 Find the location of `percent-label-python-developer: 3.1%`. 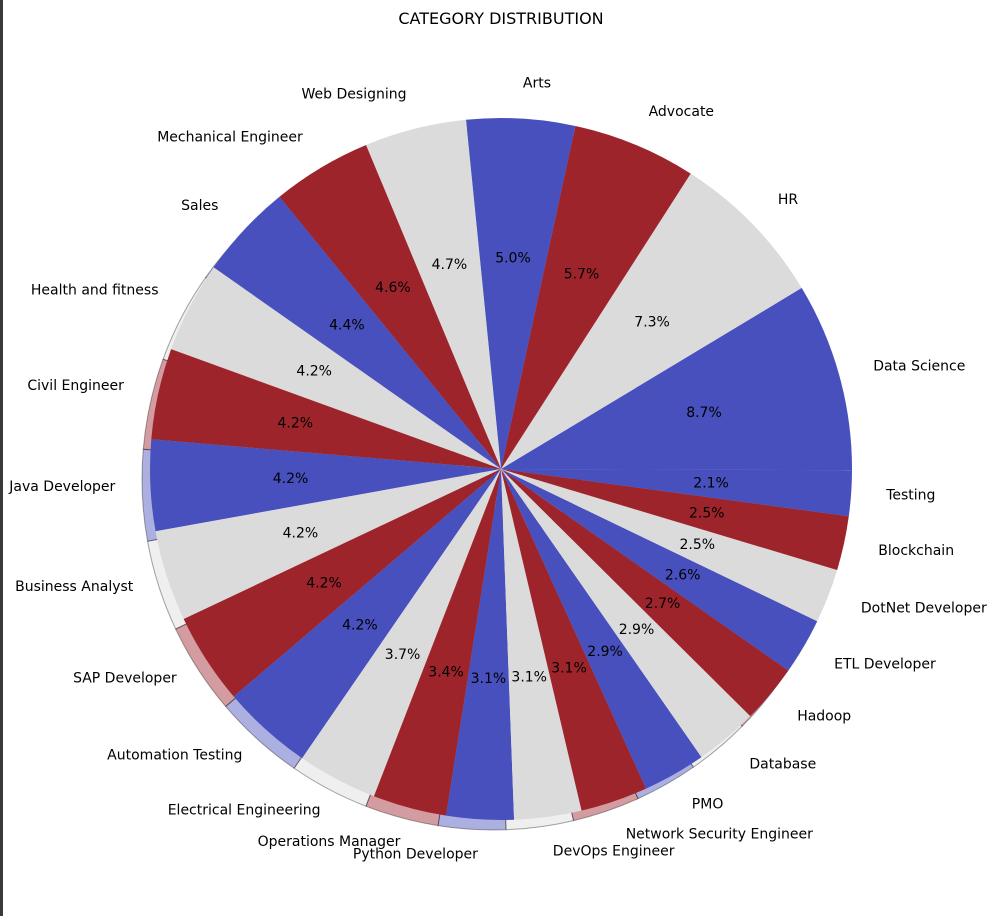

percent-label-python-developer: 3.1% is located at coordinates (489, 679).